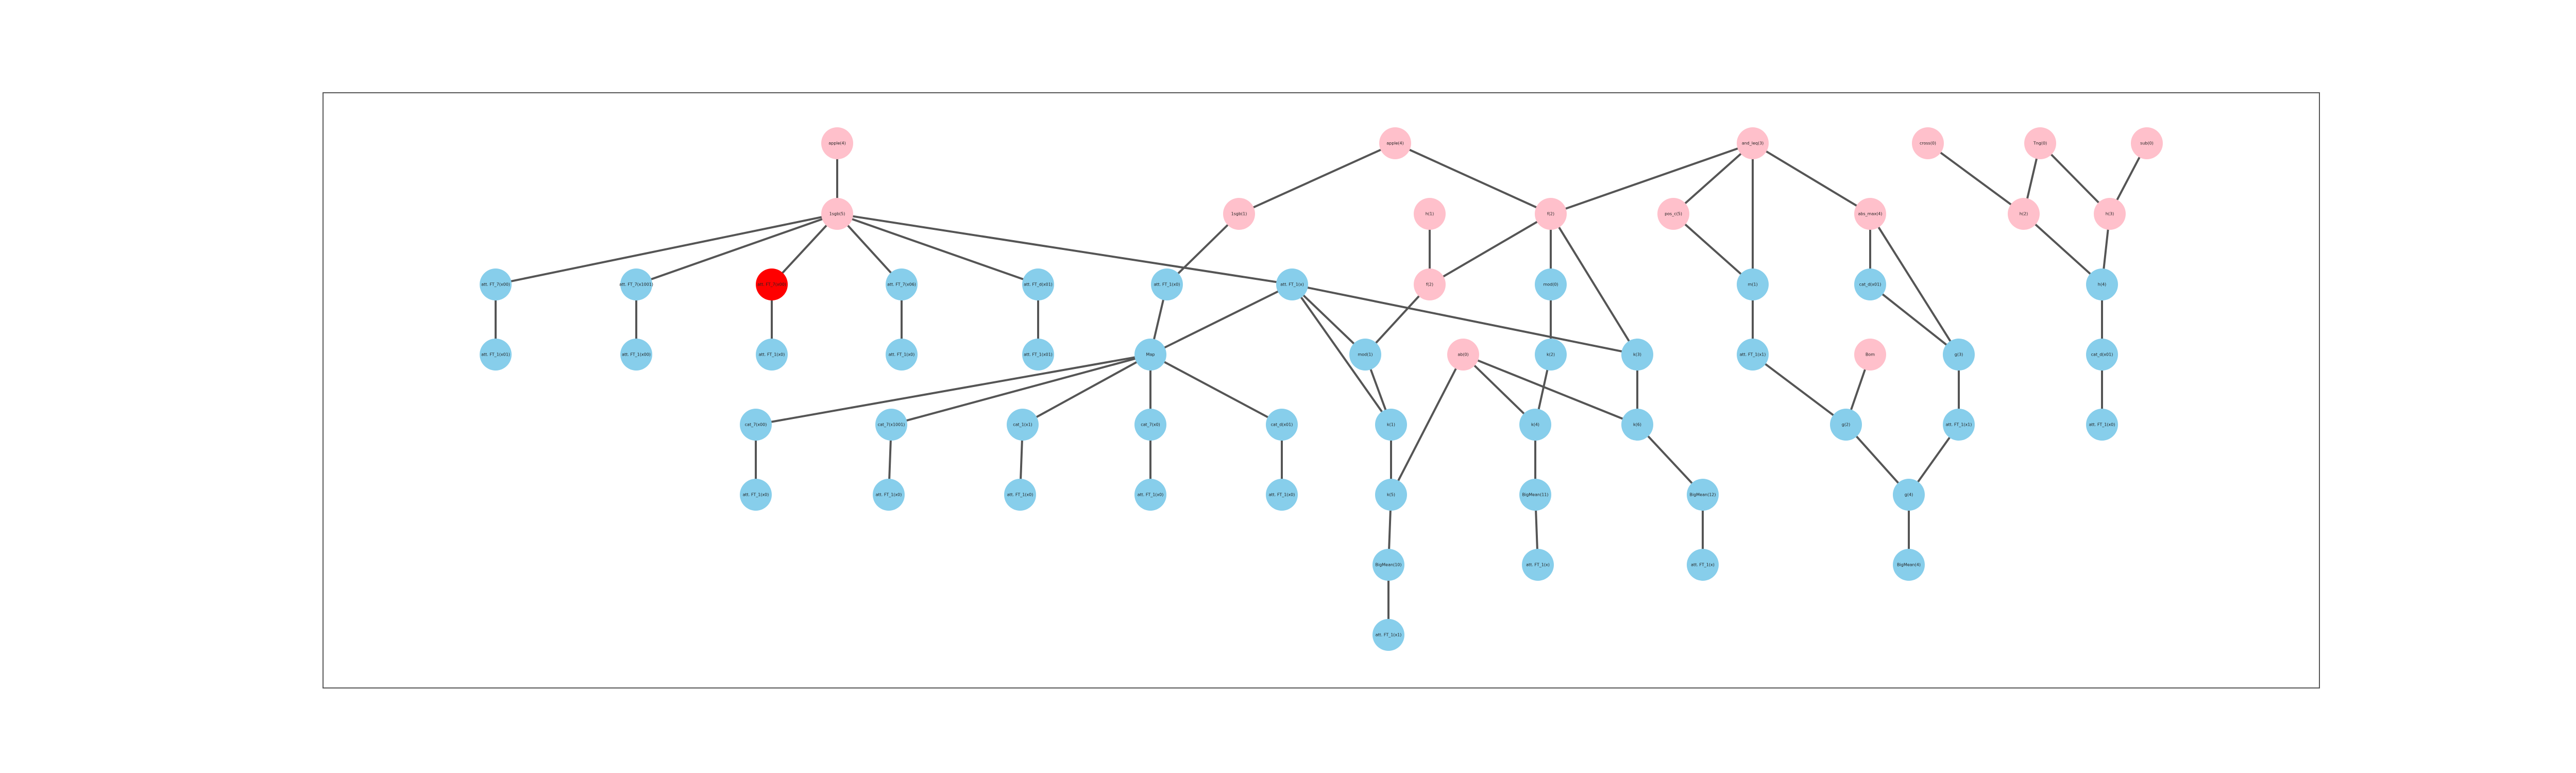 The image size is (2576, 773). I want to click on node-label: mod(1), so click(1365, 354).